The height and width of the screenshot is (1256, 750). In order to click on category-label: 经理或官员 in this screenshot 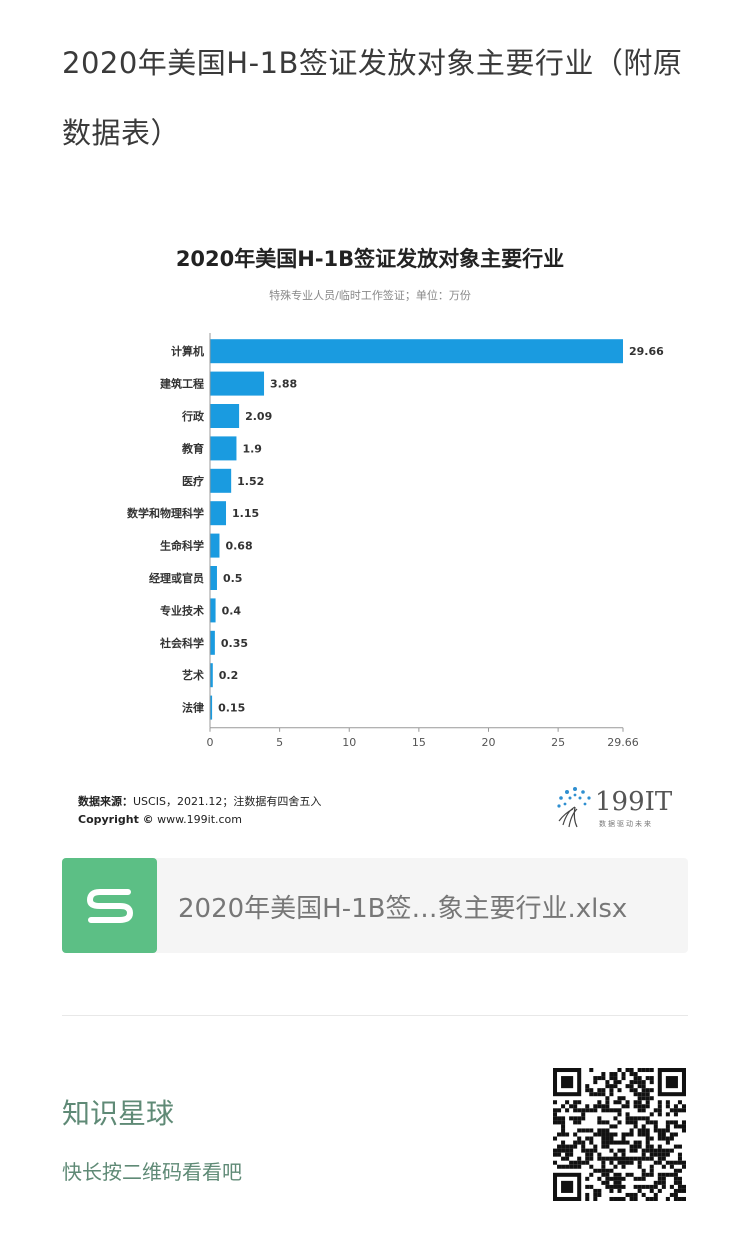, I will do `click(176, 578)`.